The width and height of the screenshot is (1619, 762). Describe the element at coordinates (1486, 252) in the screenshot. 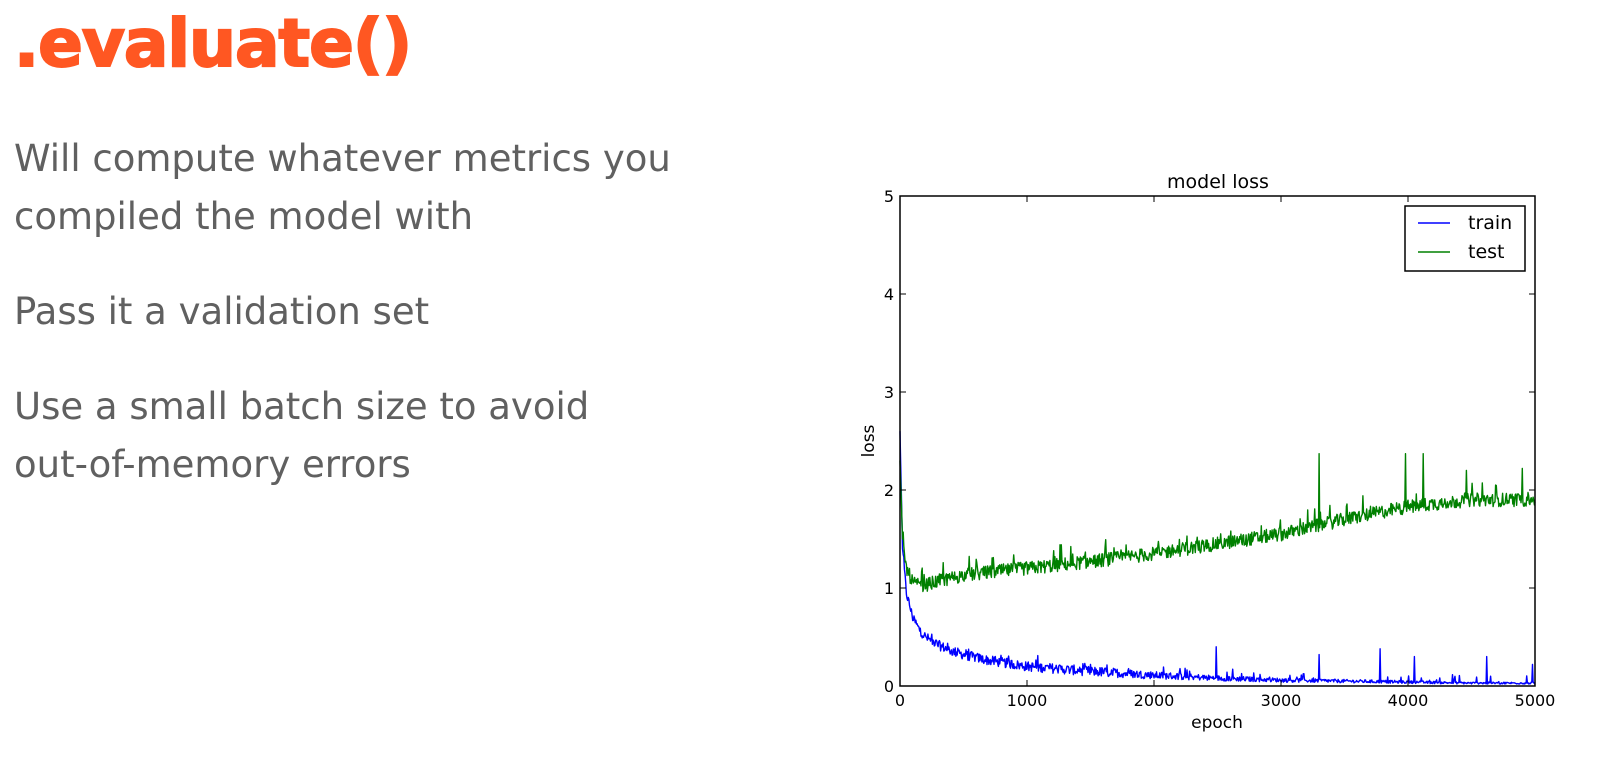

I see `legend-label-test: test` at that location.